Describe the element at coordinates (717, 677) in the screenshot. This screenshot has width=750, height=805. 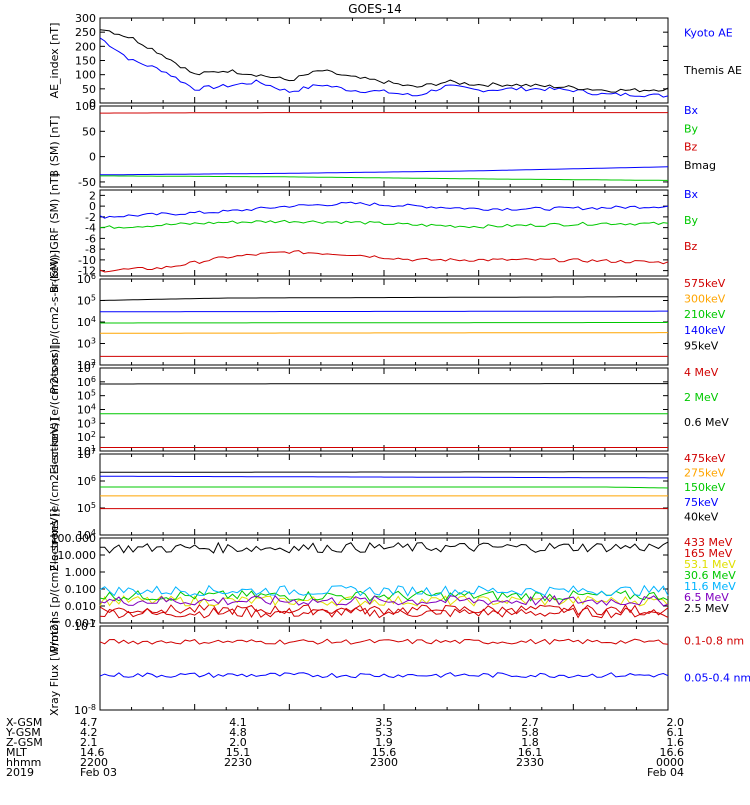
I see `legend-label: 0.05-0.4 nm` at that location.